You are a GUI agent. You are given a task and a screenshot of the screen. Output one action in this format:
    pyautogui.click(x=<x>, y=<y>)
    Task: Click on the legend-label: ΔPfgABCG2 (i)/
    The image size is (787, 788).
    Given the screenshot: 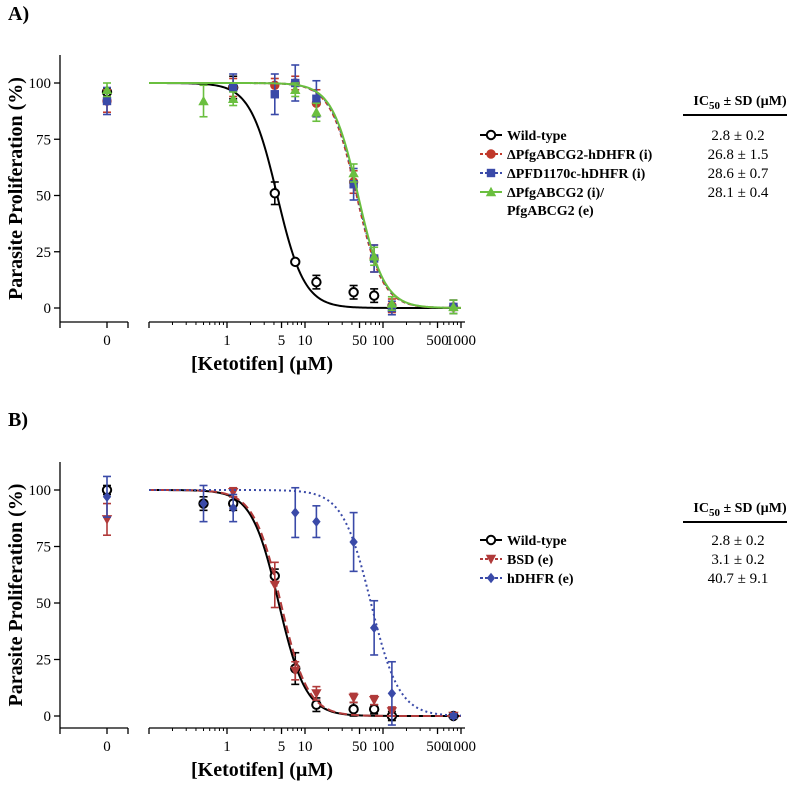 What is the action you would take?
    pyautogui.click(x=556, y=193)
    